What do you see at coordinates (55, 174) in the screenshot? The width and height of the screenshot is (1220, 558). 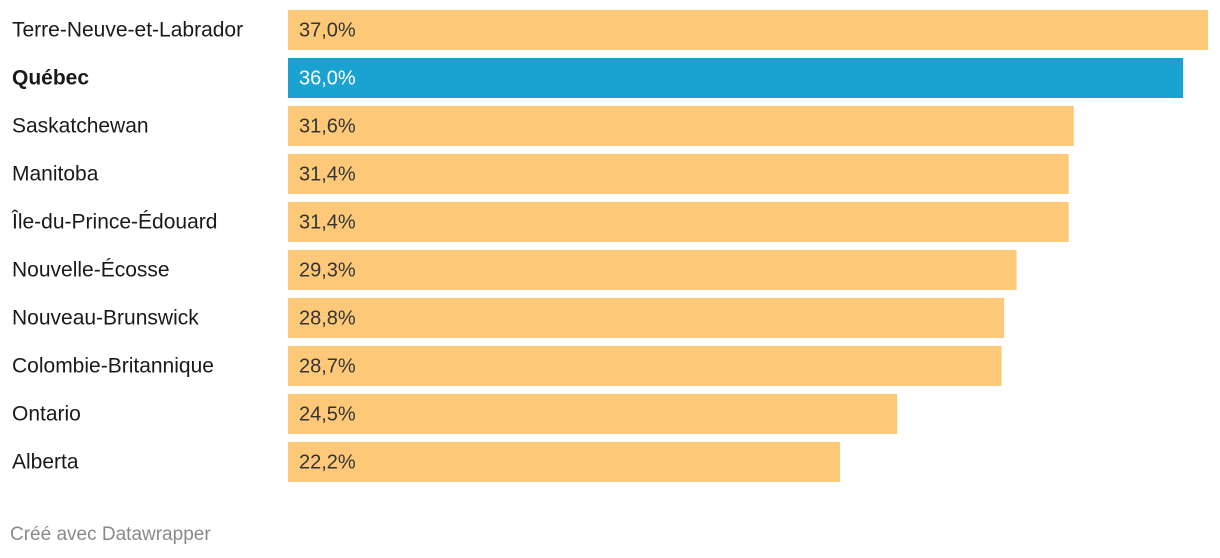 I see `category-label: Manitoba` at bounding box center [55, 174].